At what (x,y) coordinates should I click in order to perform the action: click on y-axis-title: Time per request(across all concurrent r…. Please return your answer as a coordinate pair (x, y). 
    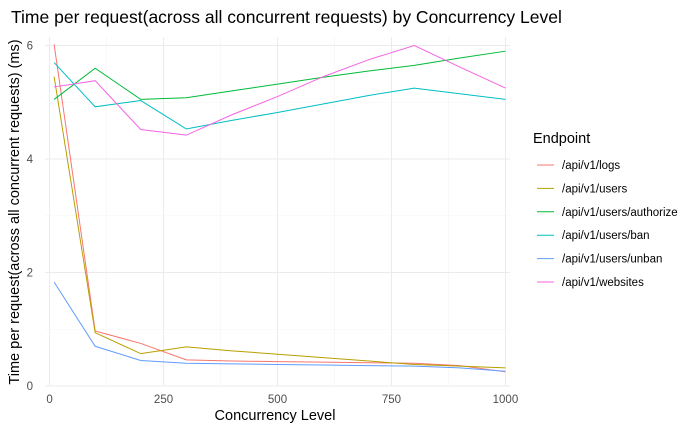
    Looking at the image, I should click on (15, 211).